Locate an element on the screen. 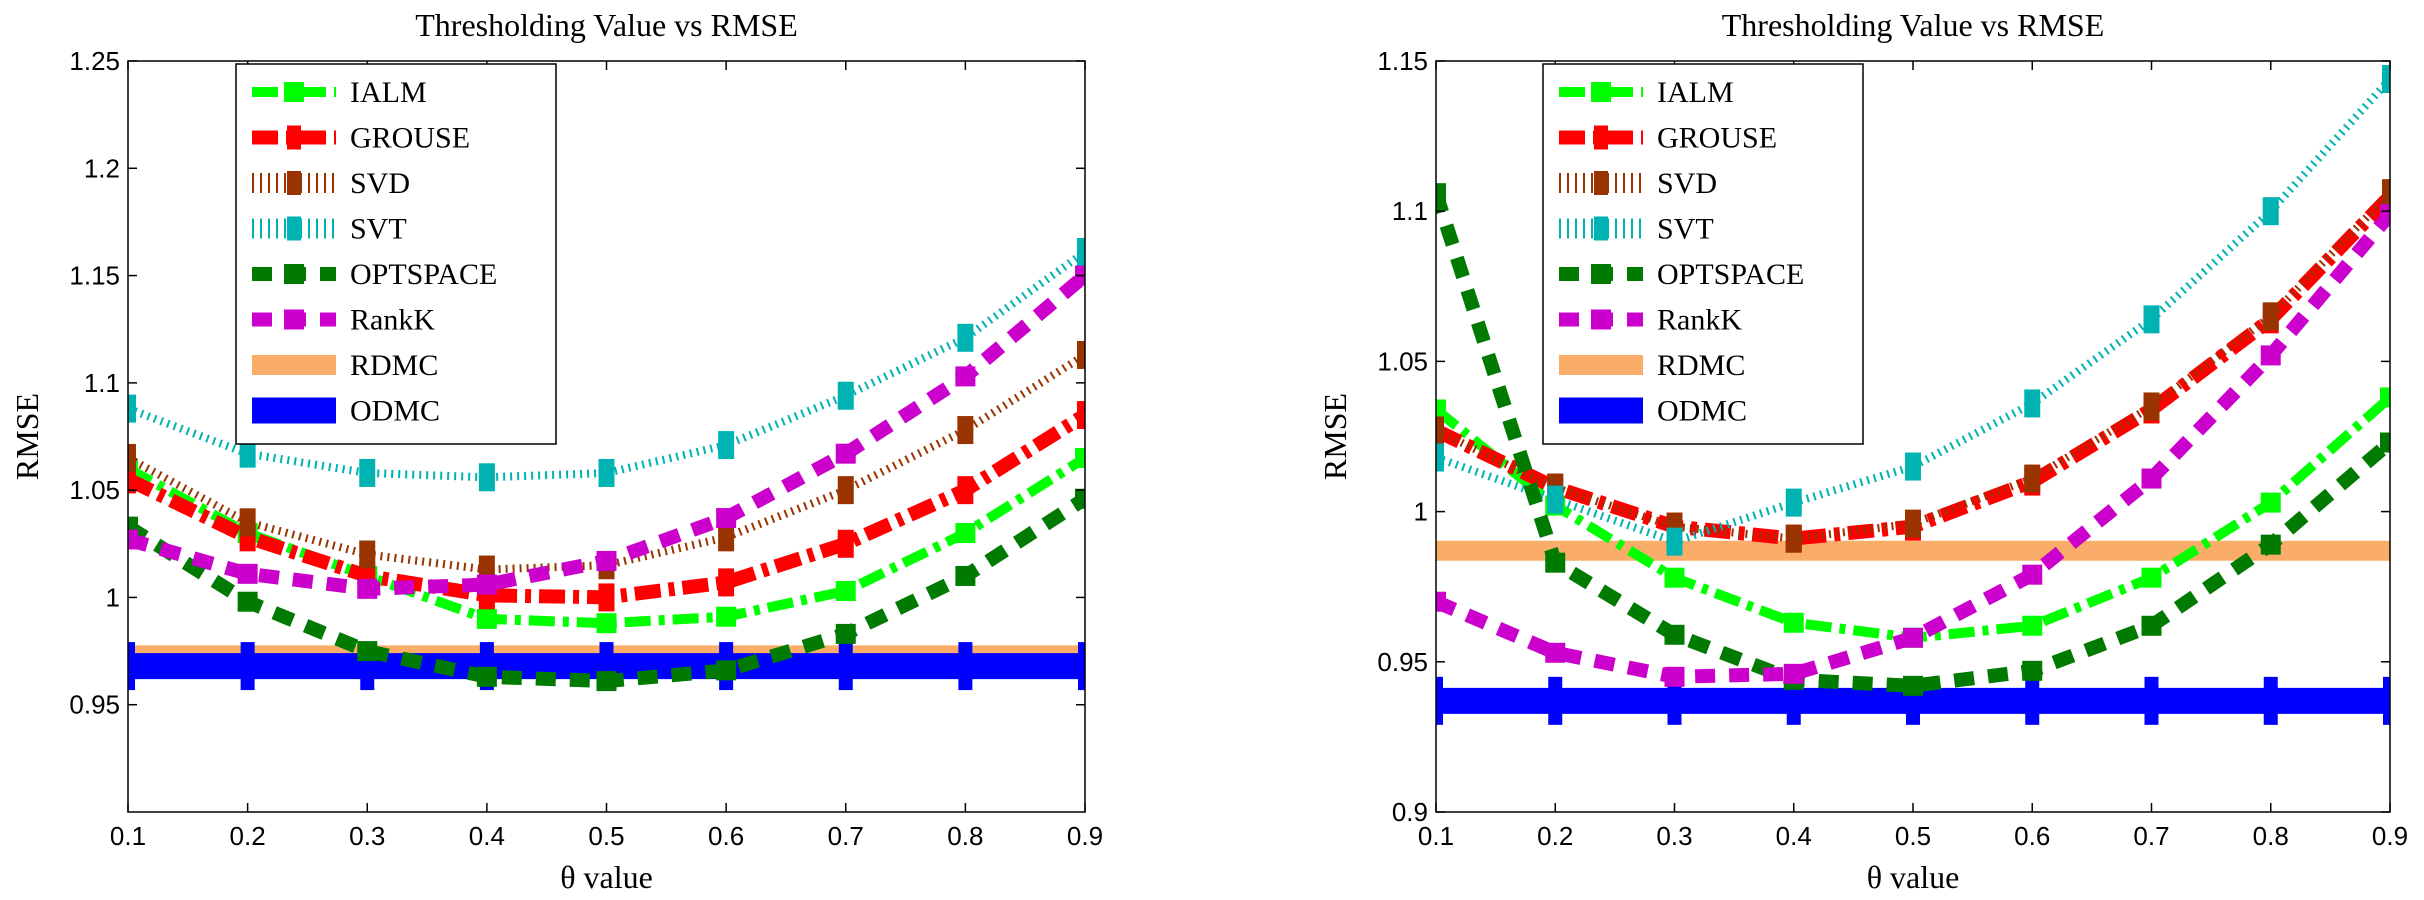 The image size is (2424, 900). x-tick-label: 0.6 is located at coordinates (726, 836).